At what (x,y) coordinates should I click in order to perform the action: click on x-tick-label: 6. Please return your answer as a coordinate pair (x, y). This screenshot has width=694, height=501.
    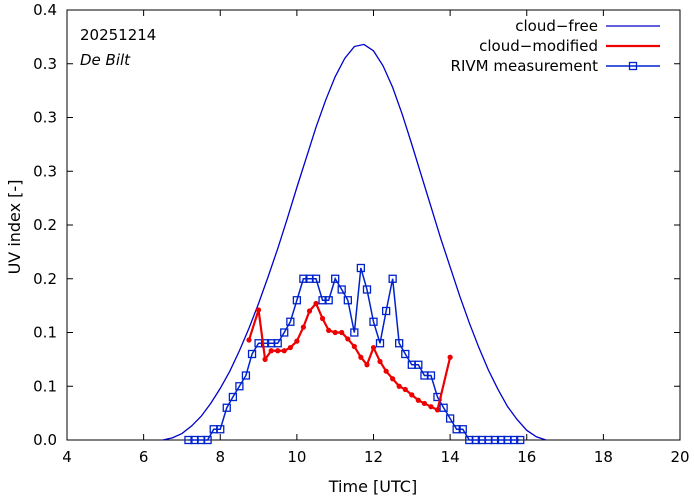
    Looking at the image, I should click on (144, 457).